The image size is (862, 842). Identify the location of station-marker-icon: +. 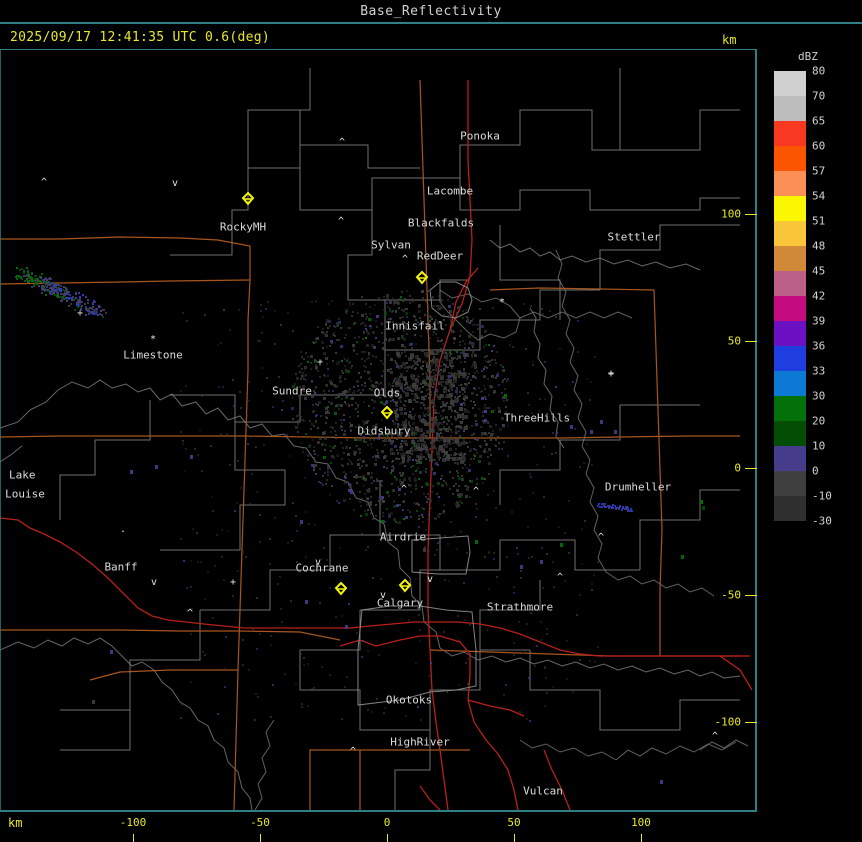
(611, 373).